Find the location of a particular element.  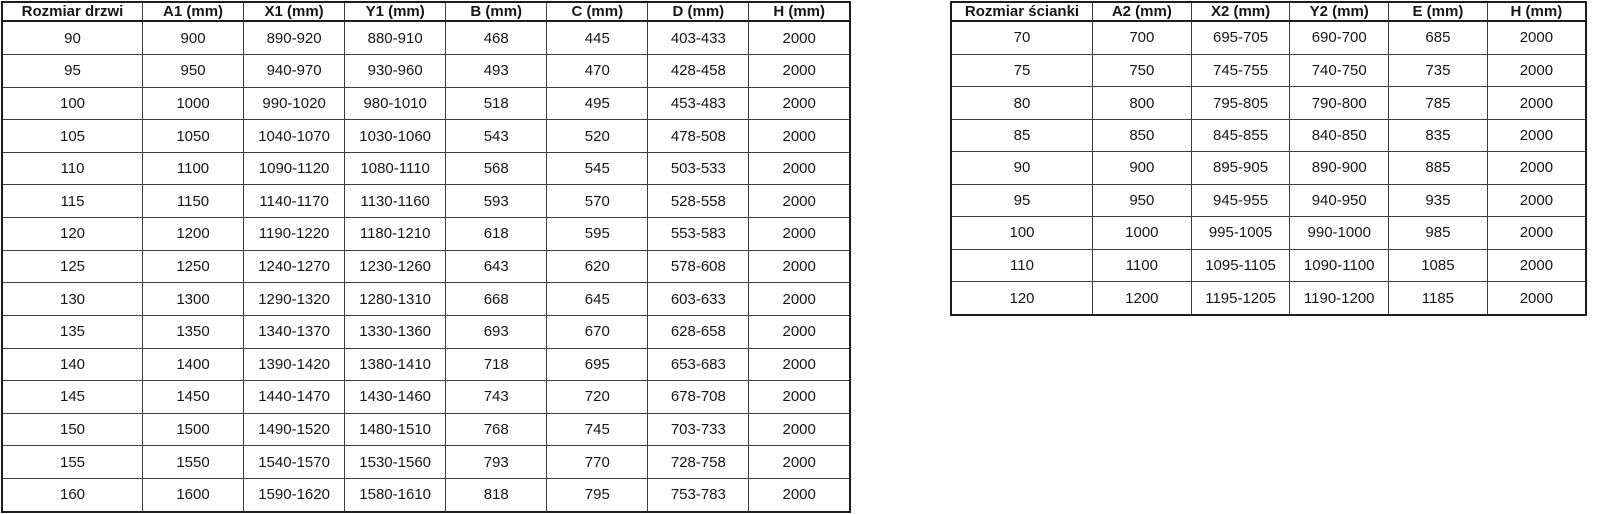

table-cell: 850 is located at coordinates (1142, 135).